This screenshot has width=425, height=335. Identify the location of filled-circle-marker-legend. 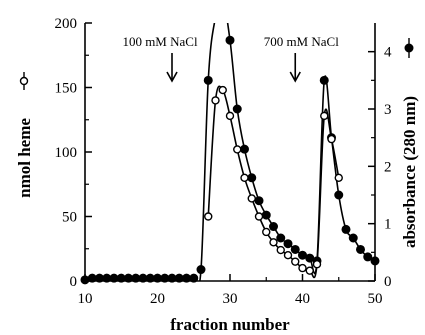
(409, 48).